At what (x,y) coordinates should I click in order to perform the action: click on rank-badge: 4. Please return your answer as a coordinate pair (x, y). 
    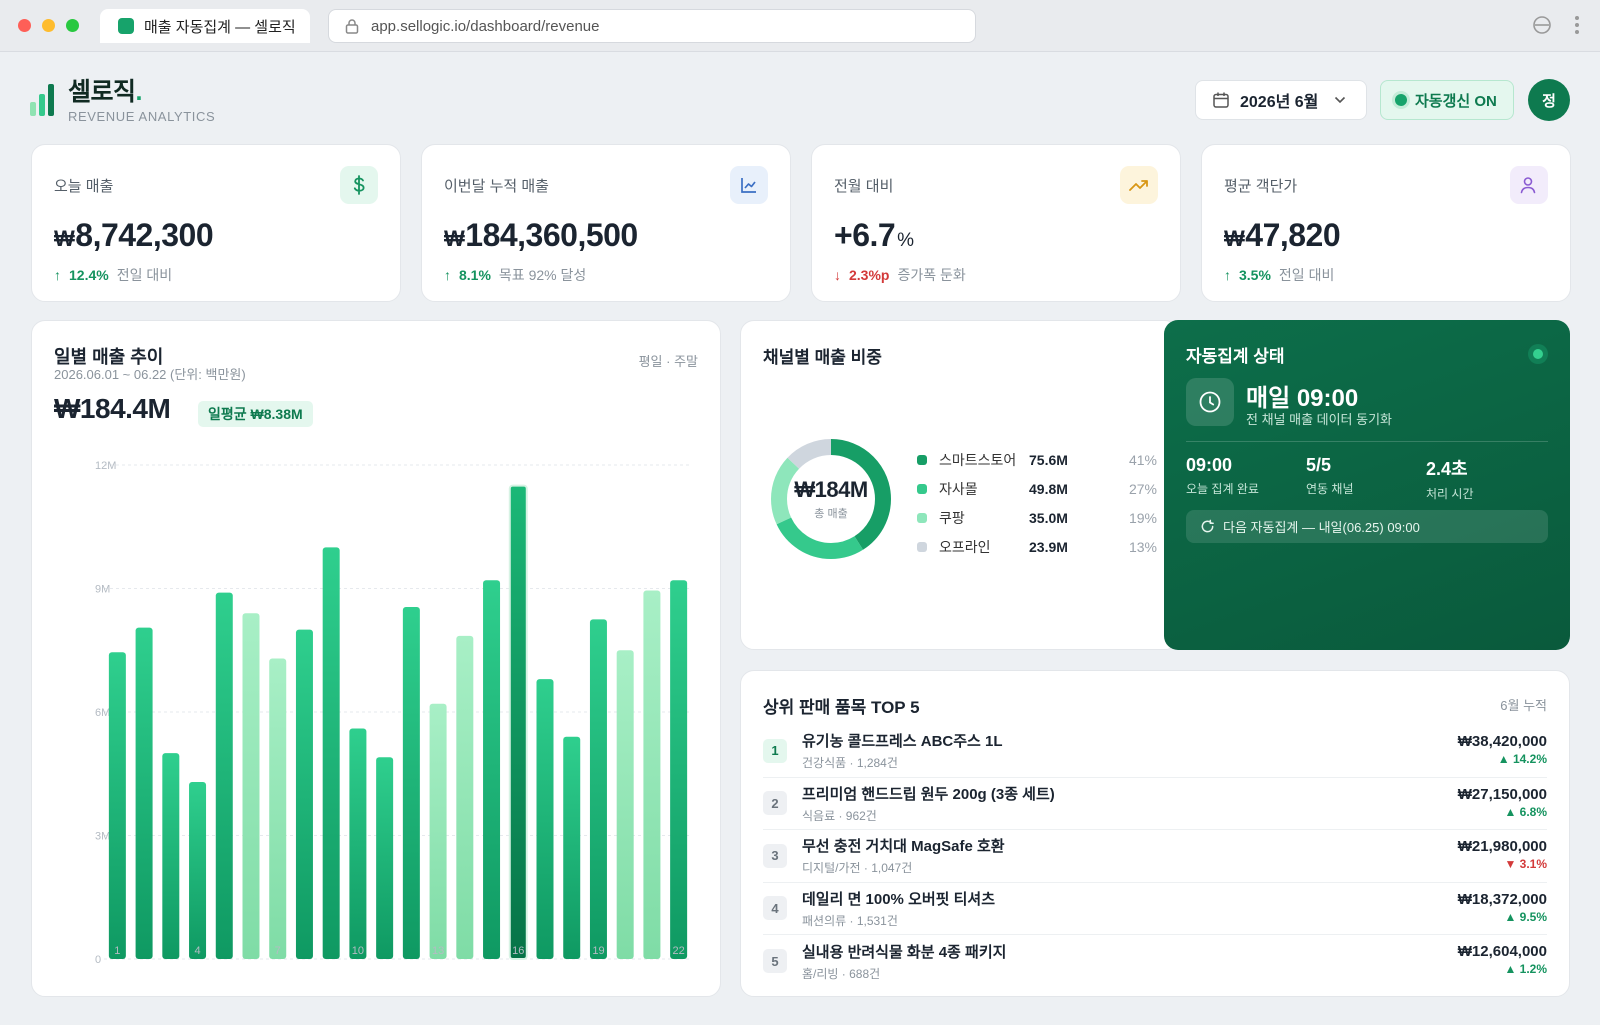
    Looking at the image, I should click on (775, 908).